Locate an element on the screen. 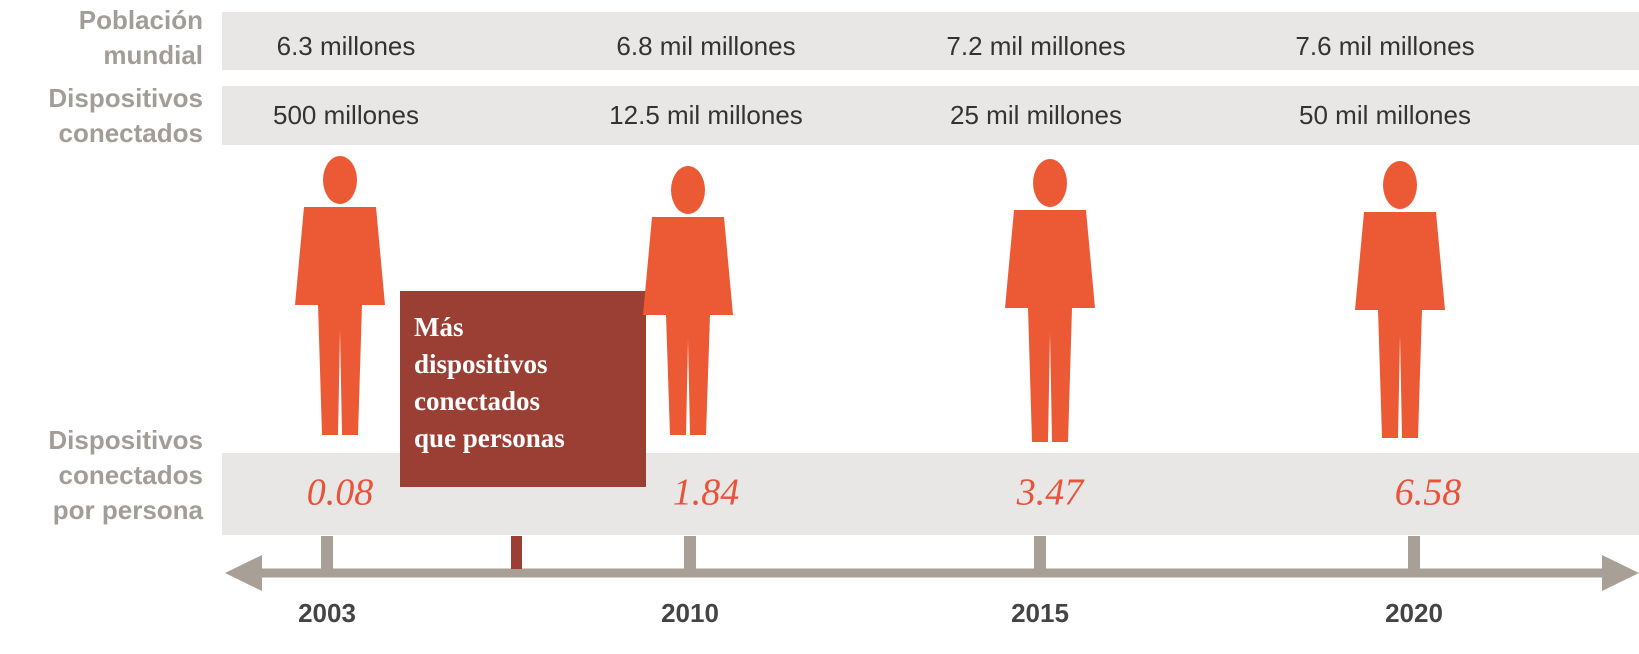 The image size is (1639, 654). callout-text: Más is located at coordinates (439, 327).